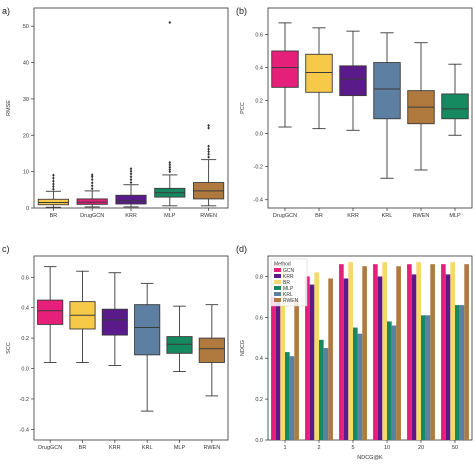  I want to click on y-tick-label: 0.8, so click(259, 277).